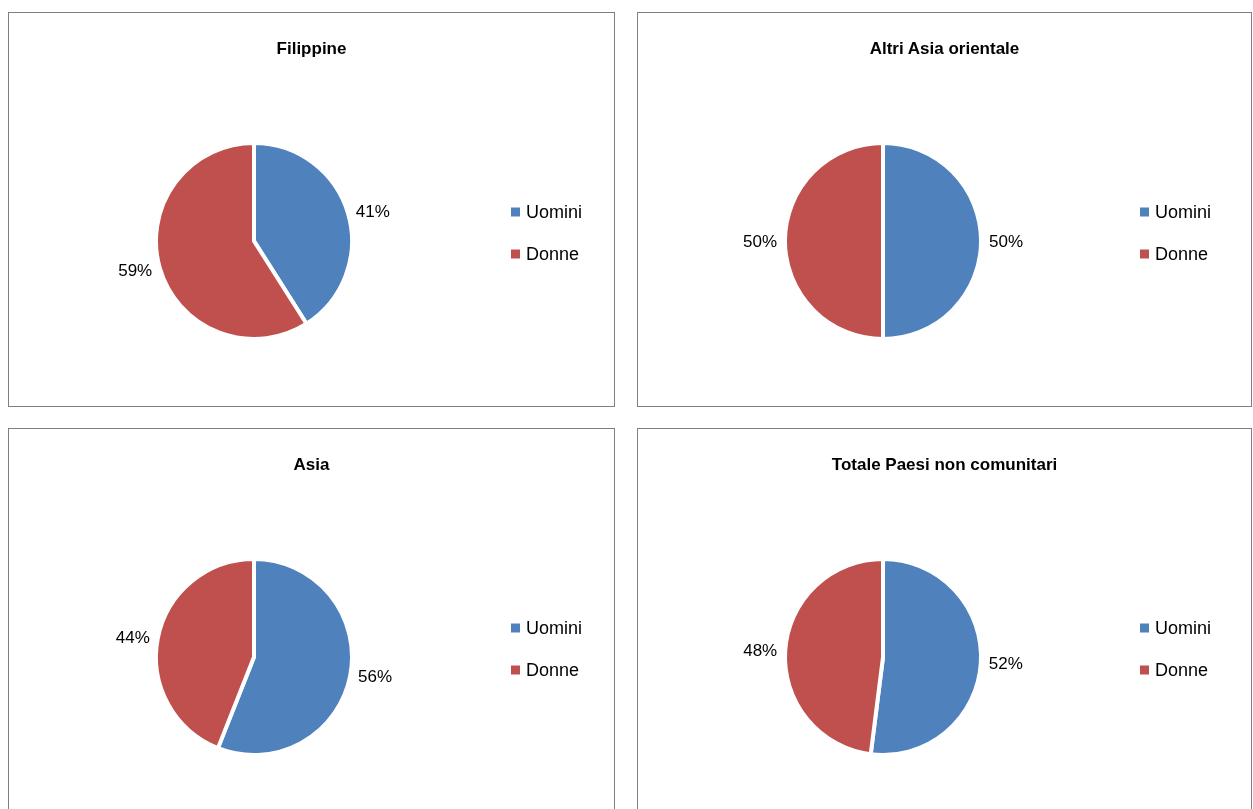 Image resolution: width=1253 pixels, height=809 pixels. I want to click on chart-title: Asia, so click(311, 464).